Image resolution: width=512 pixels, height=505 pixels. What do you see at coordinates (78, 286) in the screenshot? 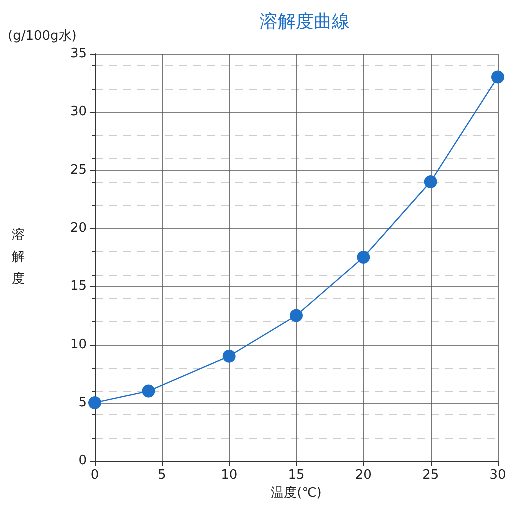
I see `y-tick-label: 15` at bounding box center [78, 286].